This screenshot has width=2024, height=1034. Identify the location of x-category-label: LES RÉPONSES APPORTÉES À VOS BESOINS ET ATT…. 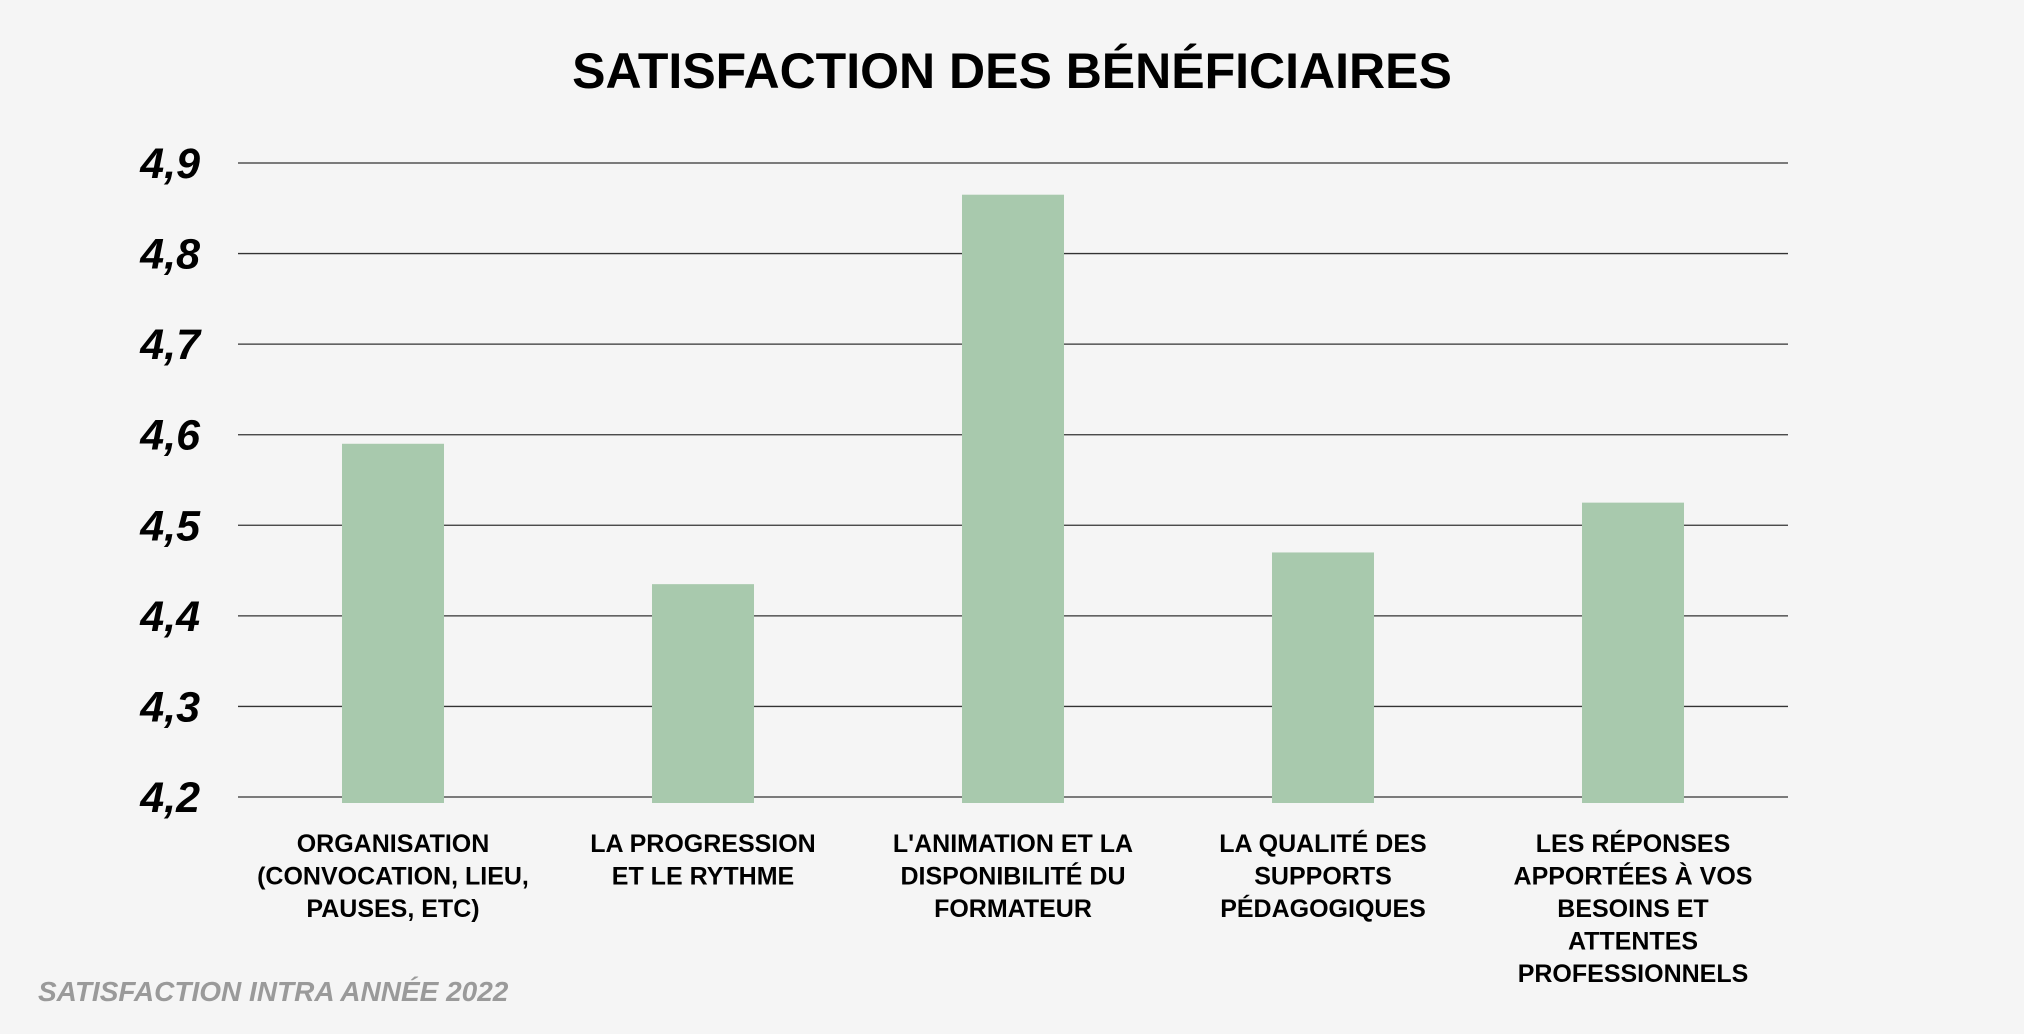
(1633, 908).